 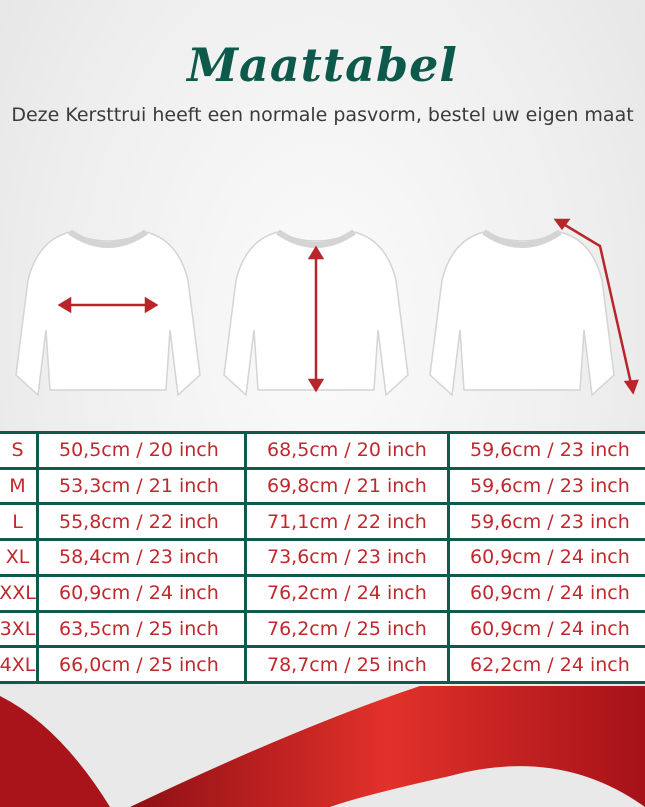 What do you see at coordinates (347, 557) in the screenshot?
I see `length-cell: 73,6cm / 23 inch` at bounding box center [347, 557].